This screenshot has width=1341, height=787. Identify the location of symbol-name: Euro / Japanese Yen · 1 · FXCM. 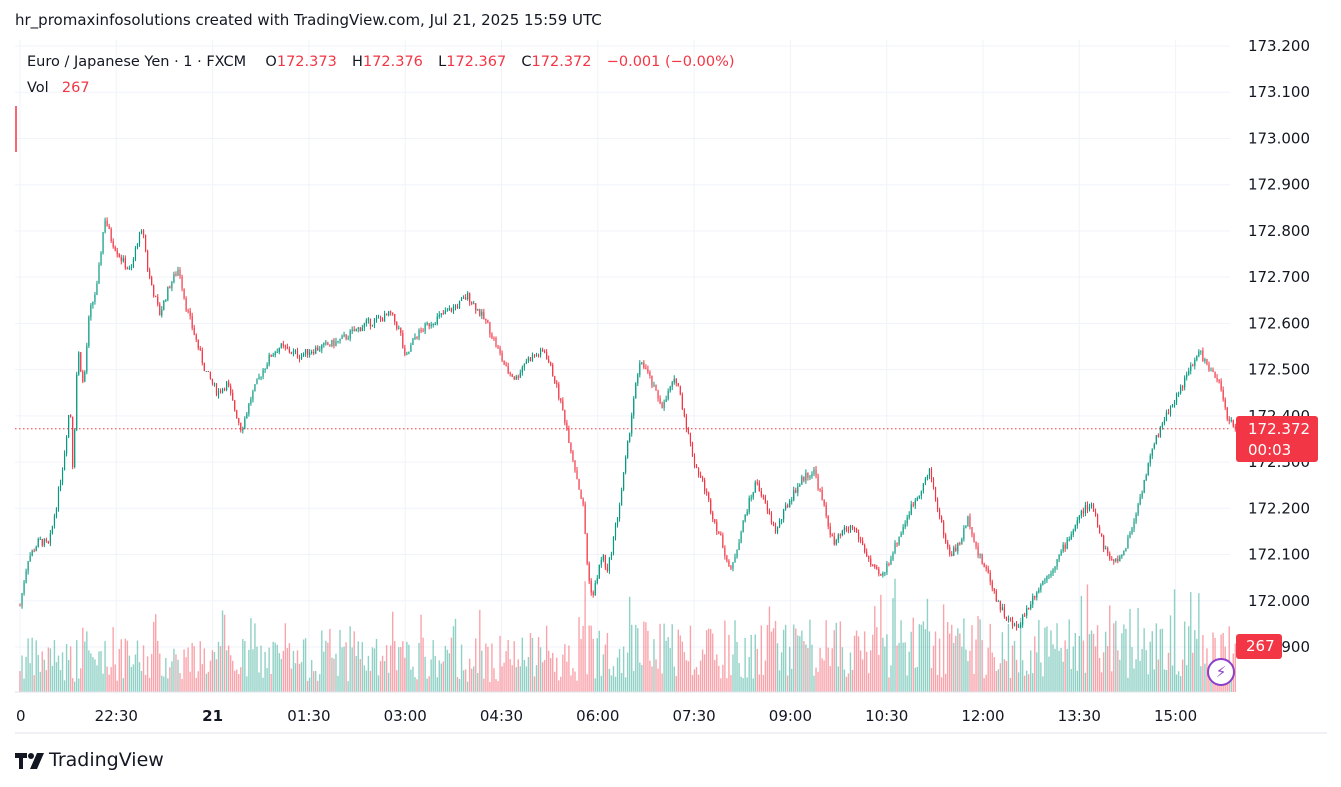
(137, 62).